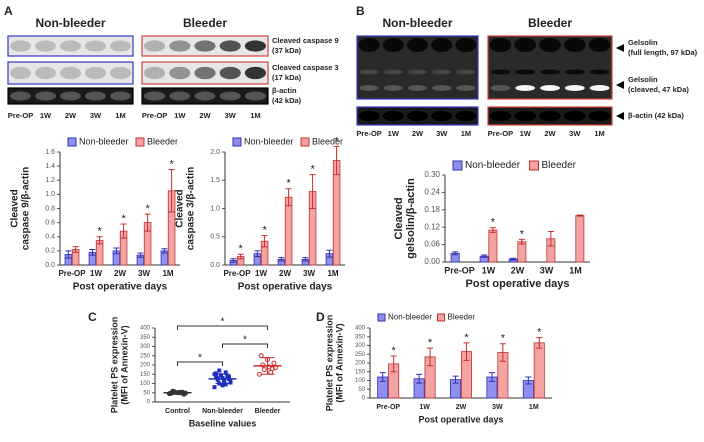 This screenshot has height=442, width=704. I want to click on blot-target-label: Gelsolin, so click(643, 42).